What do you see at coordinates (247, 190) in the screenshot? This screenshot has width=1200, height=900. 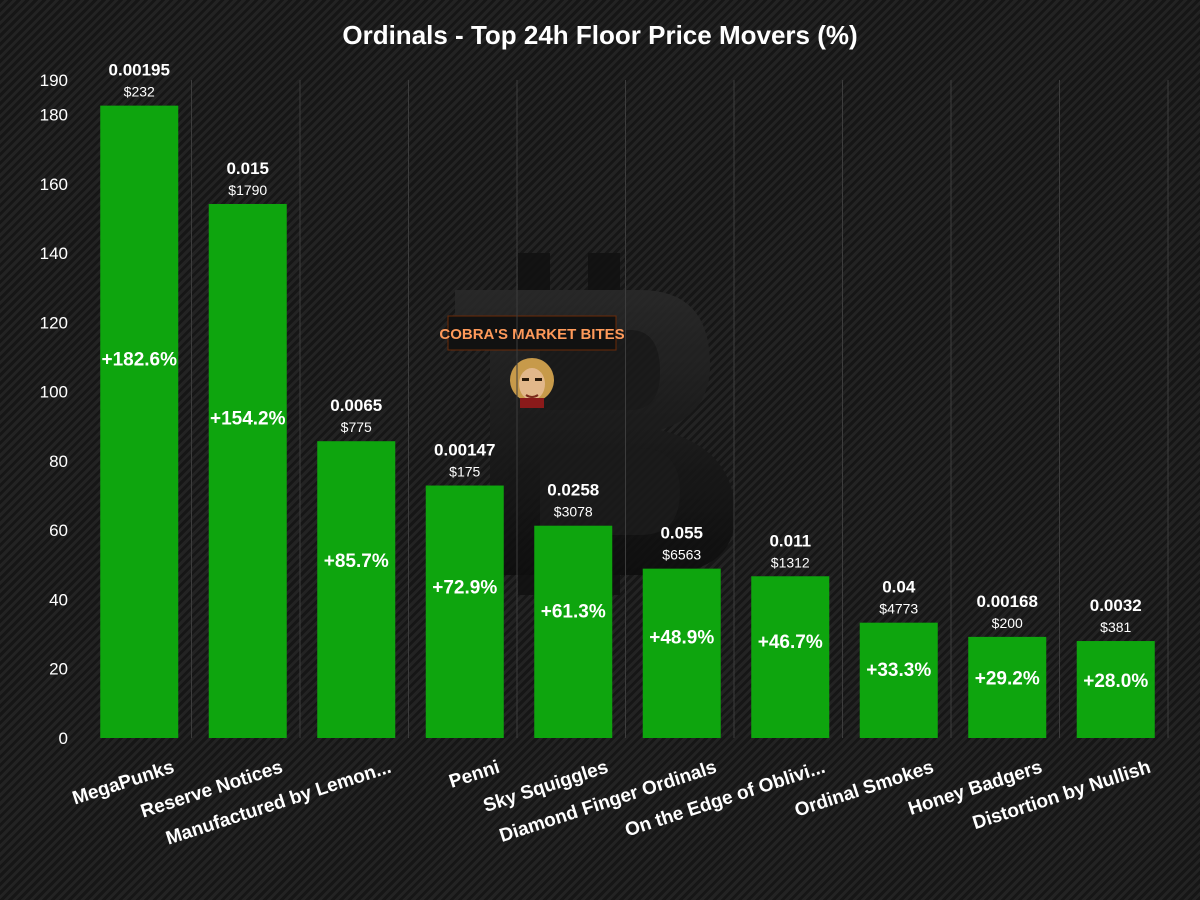 I see `floor-usd-label: $1790` at bounding box center [247, 190].